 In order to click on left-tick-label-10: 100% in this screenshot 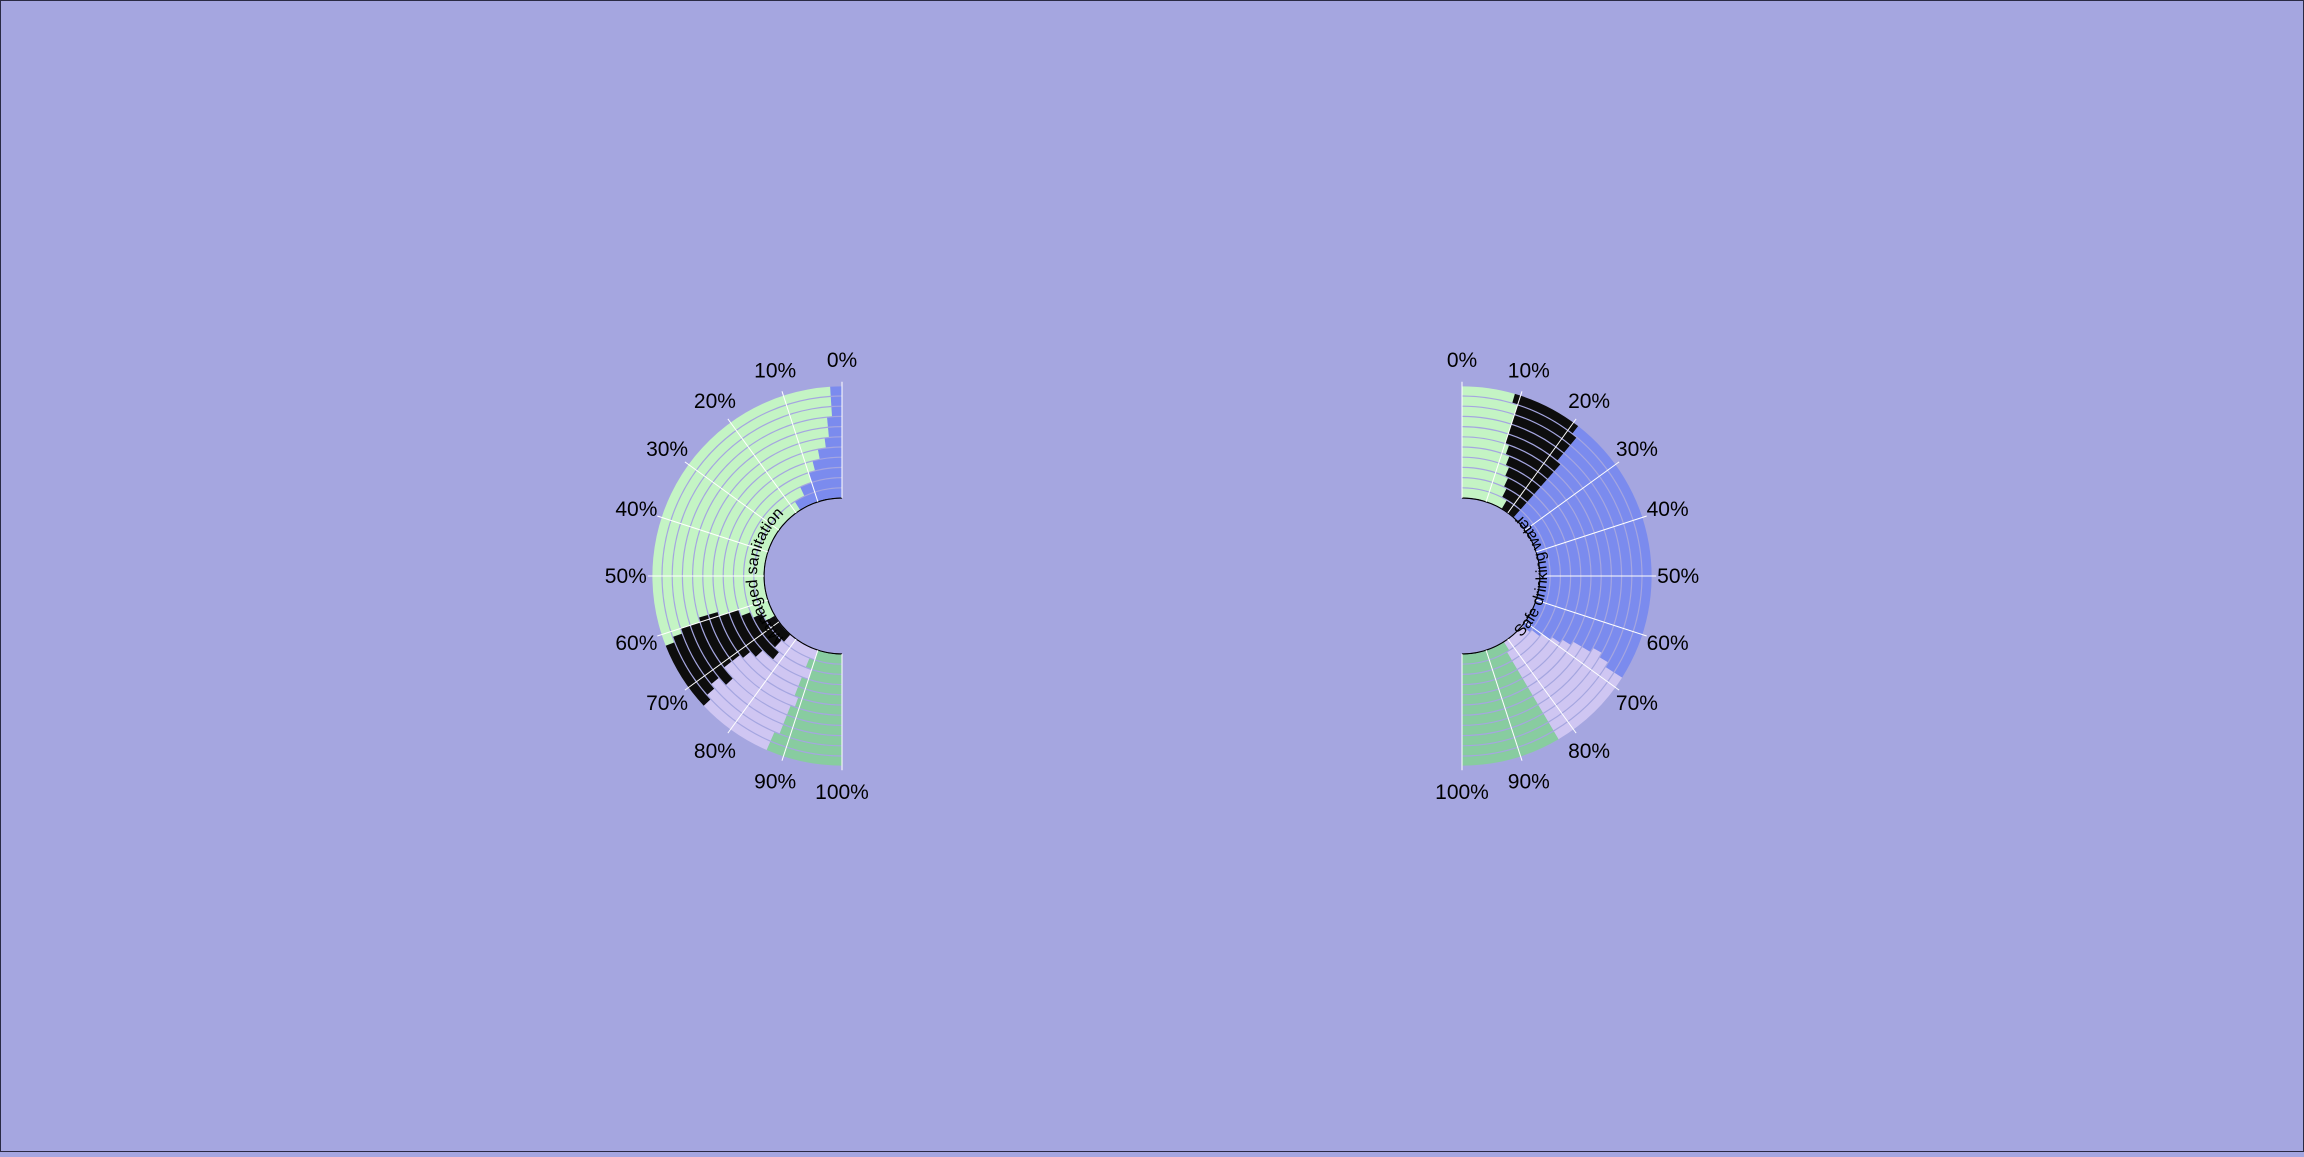, I will do `click(842, 792)`.